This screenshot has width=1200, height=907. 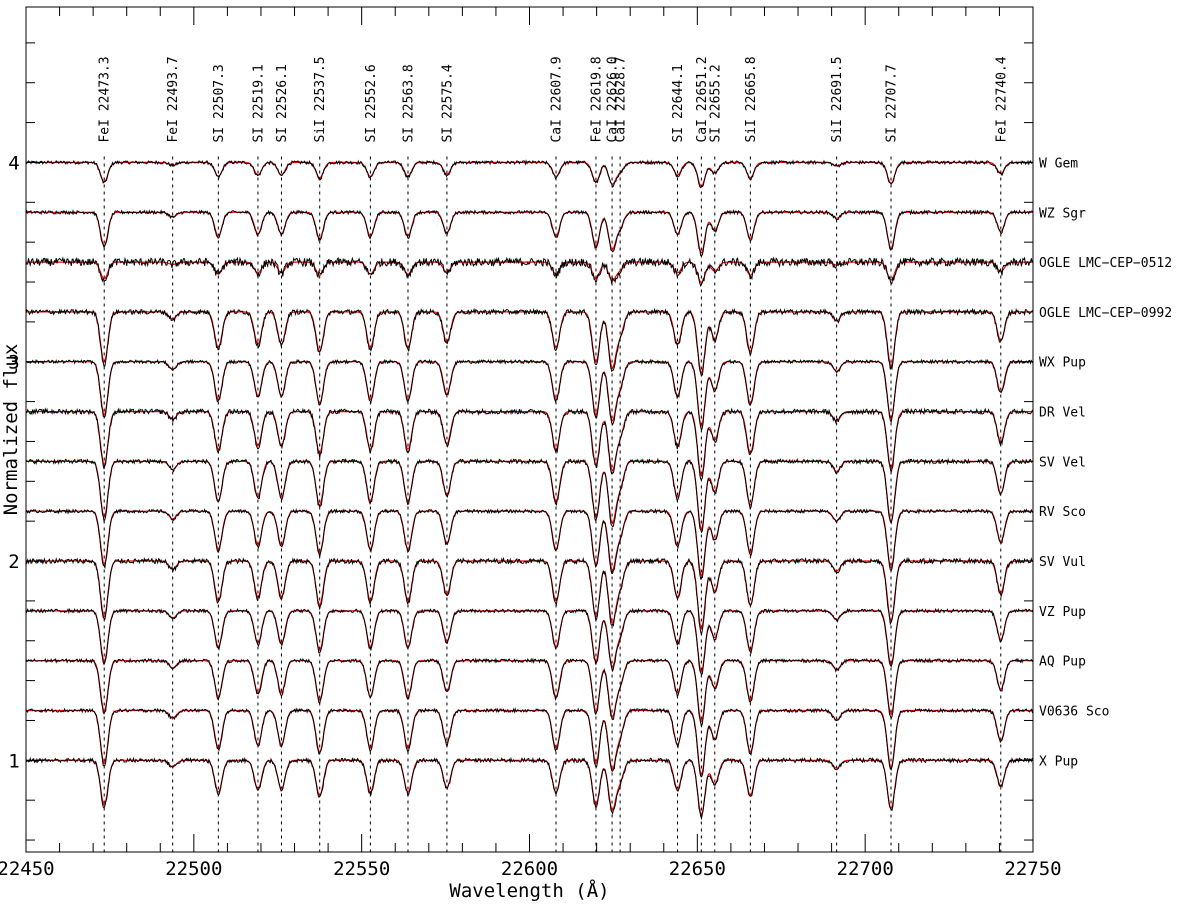 What do you see at coordinates (1062, 213) in the screenshot?
I see `star-label-1: WZ Sgr` at bounding box center [1062, 213].